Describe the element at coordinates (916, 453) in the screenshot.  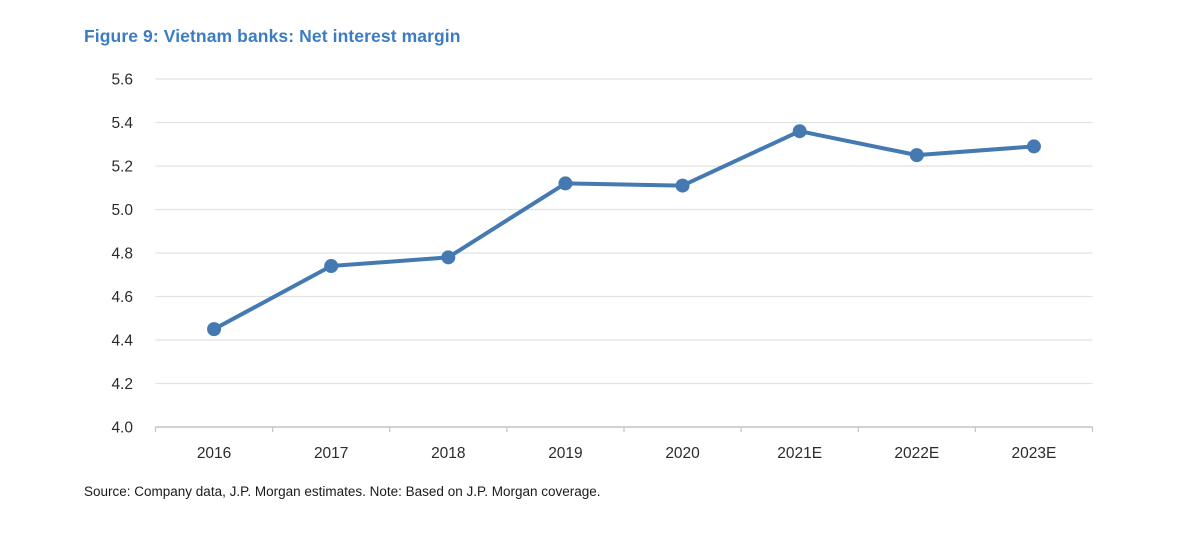
I see `x-axis-label: 2022E` at that location.